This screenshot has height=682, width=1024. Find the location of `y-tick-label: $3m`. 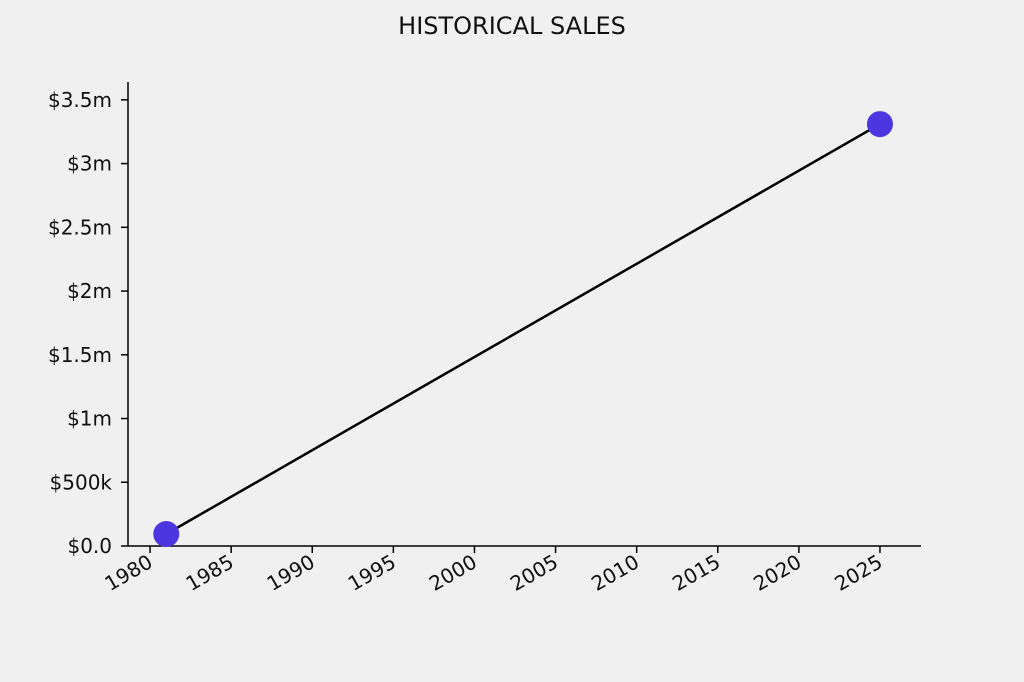

y-tick-label: $3m is located at coordinates (89, 164).